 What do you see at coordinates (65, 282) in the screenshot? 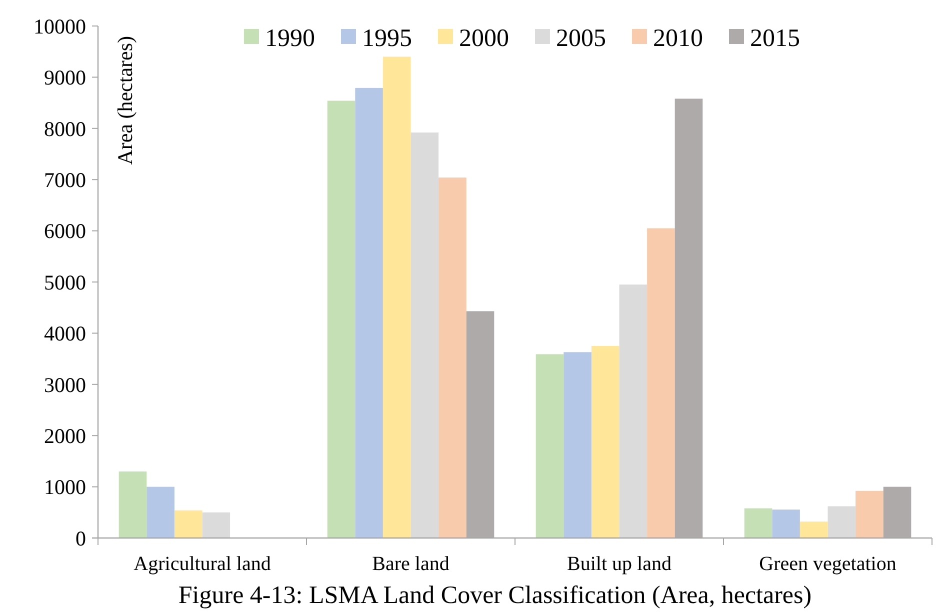
I see `y-tick-label: 5000` at bounding box center [65, 282].